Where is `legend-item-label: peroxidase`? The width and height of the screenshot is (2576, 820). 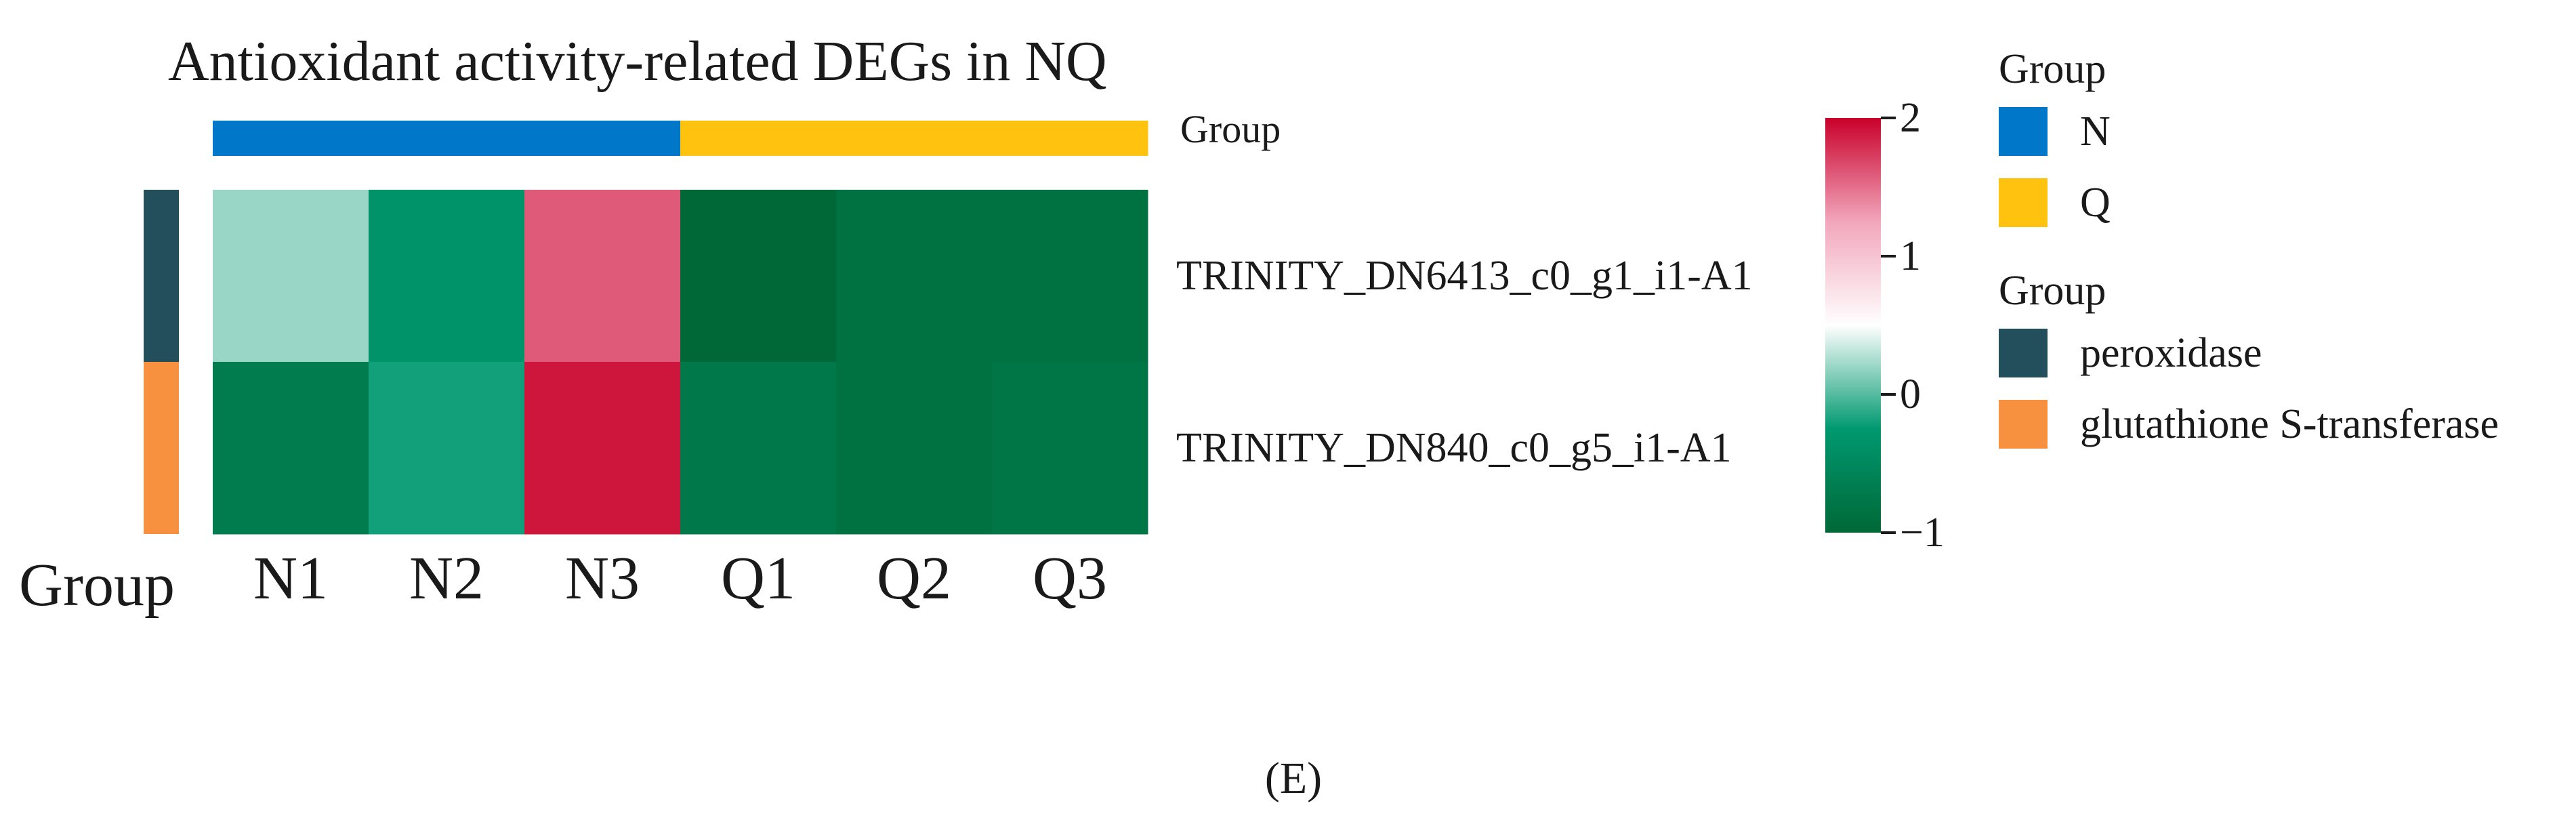
legend-item-label: peroxidase is located at coordinates (2171, 353).